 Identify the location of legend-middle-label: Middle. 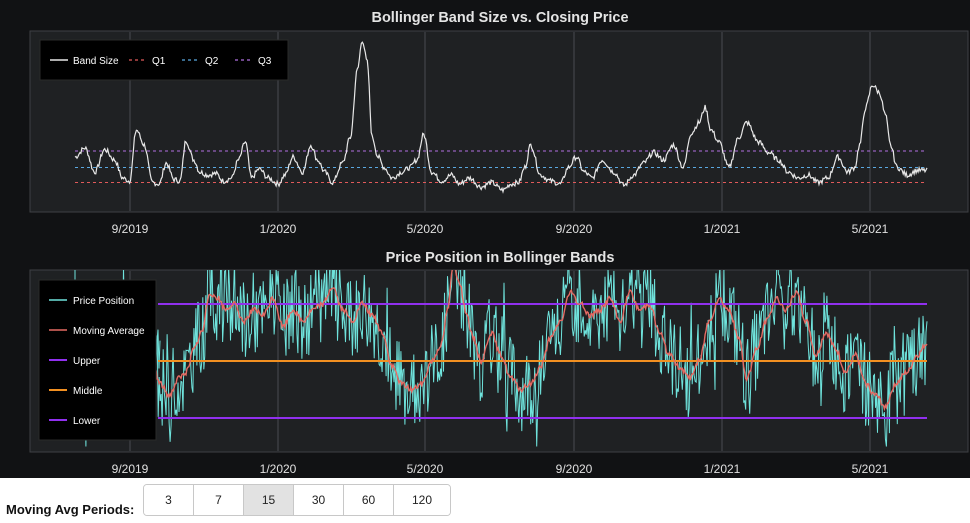
(88, 391).